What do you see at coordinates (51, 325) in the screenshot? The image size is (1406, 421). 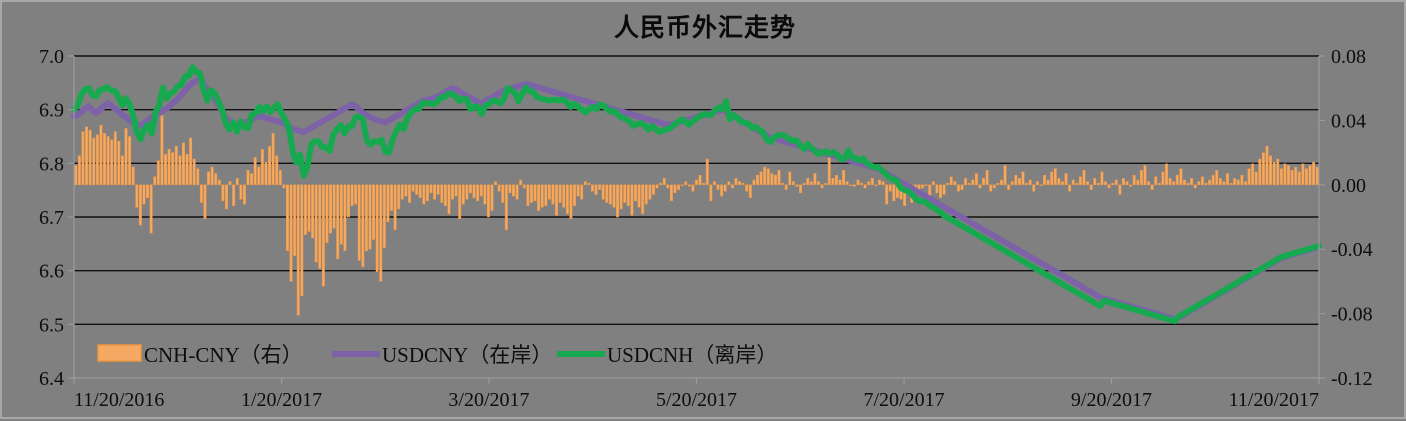 I see `left-axis-tick: 6.5` at bounding box center [51, 325].